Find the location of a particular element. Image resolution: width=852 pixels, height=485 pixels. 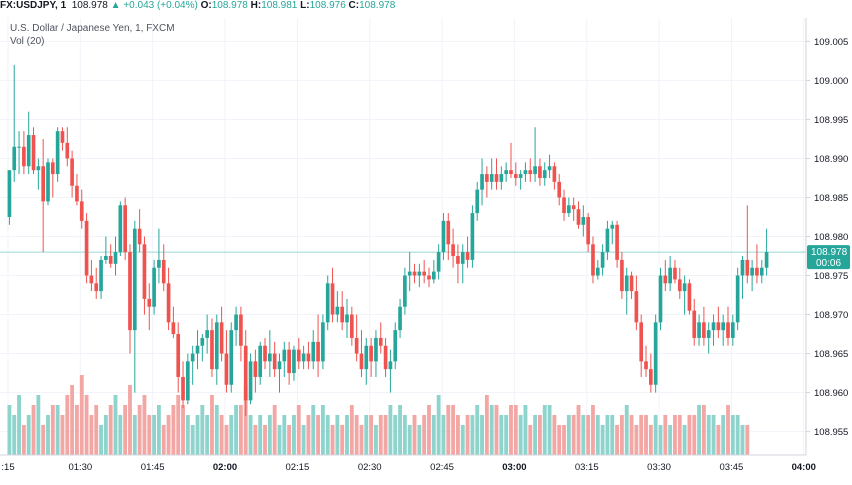

instrument-title: U.S. Dollar / Japanese Yen, 1, FXCM is located at coordinates (92, 28).